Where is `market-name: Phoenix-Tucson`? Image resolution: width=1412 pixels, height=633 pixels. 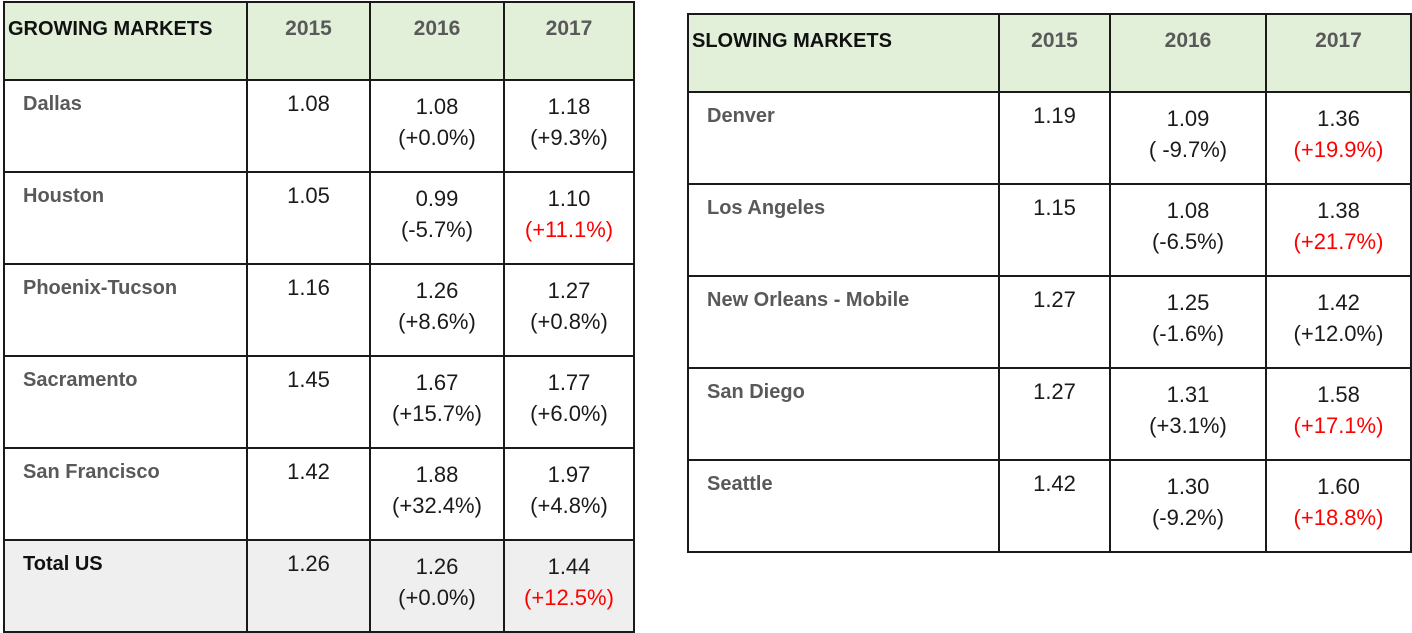 market-name: Phoenix-Tucson is located at coordinates (125, 310).